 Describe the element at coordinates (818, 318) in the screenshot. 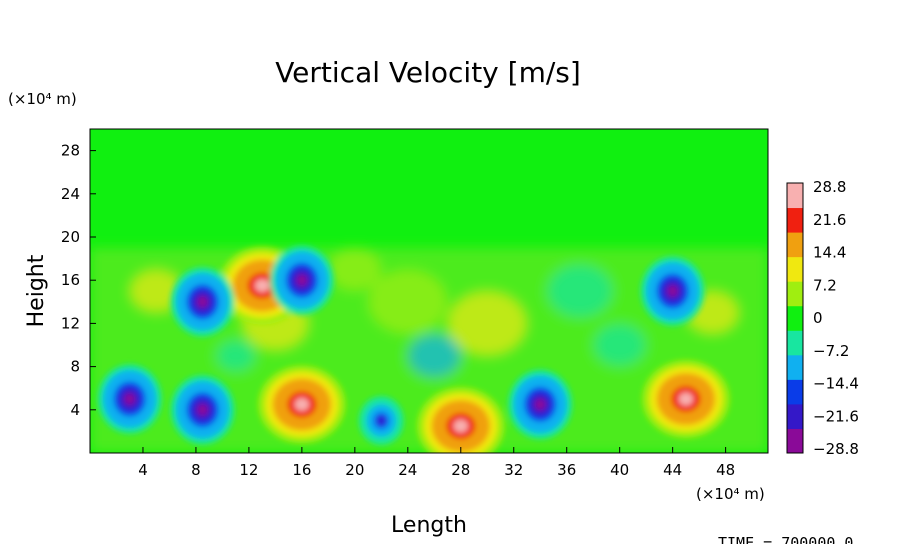

I see `colorbar-label: 0` at that location.